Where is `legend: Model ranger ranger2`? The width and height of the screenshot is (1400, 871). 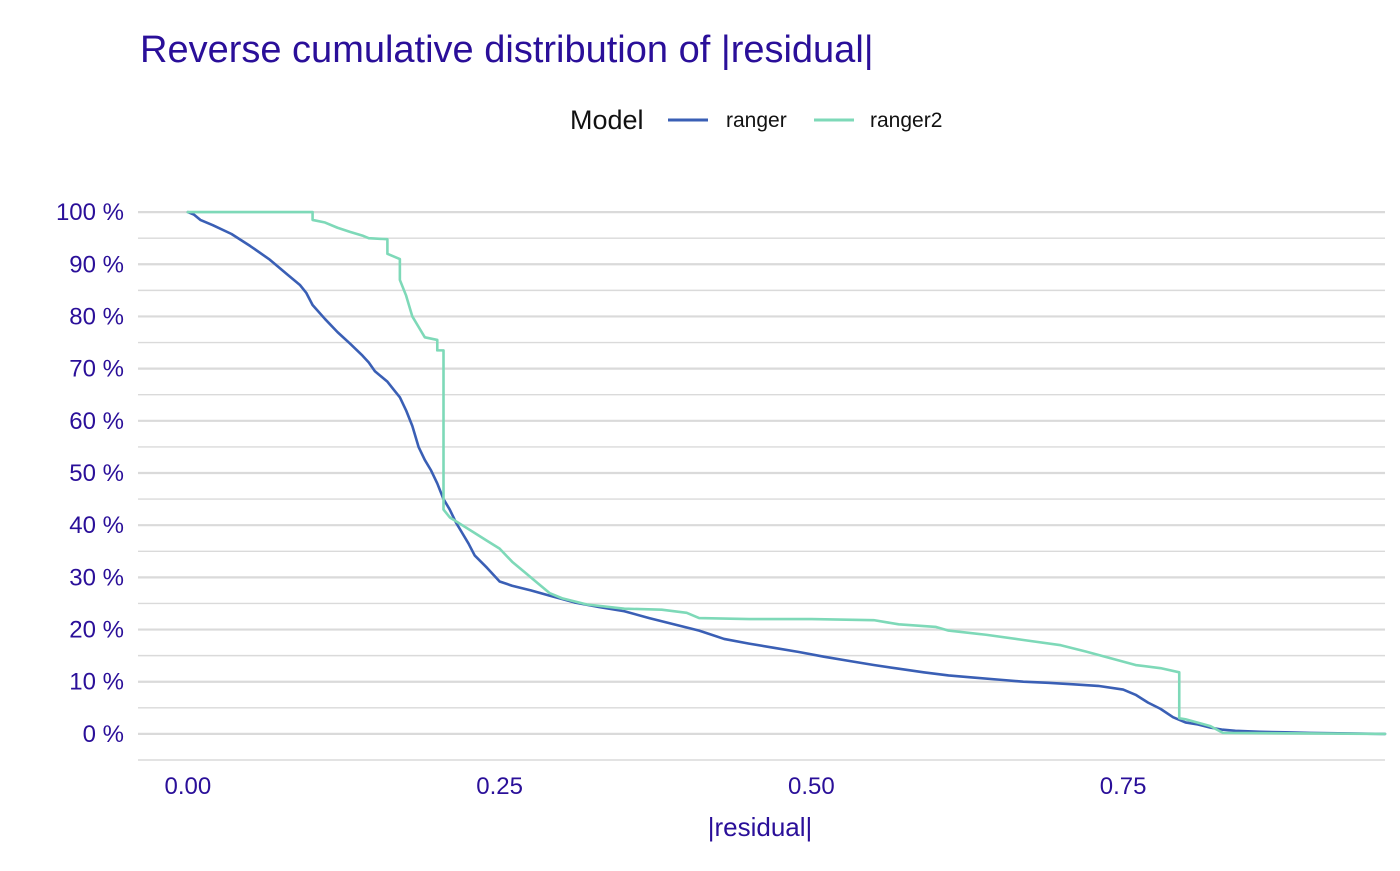 legend: Model ranger ranger2 is located at coordinates (756, 120).